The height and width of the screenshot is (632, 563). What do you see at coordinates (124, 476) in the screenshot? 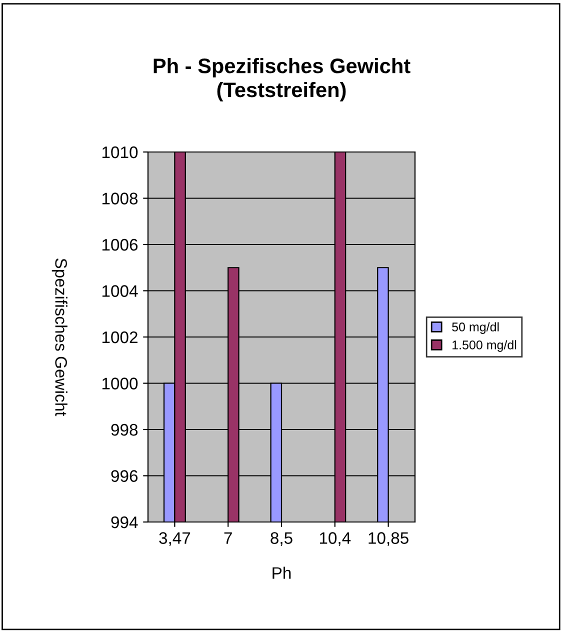
I see `y-tick-label: 996` at bounding box center [124, 476].